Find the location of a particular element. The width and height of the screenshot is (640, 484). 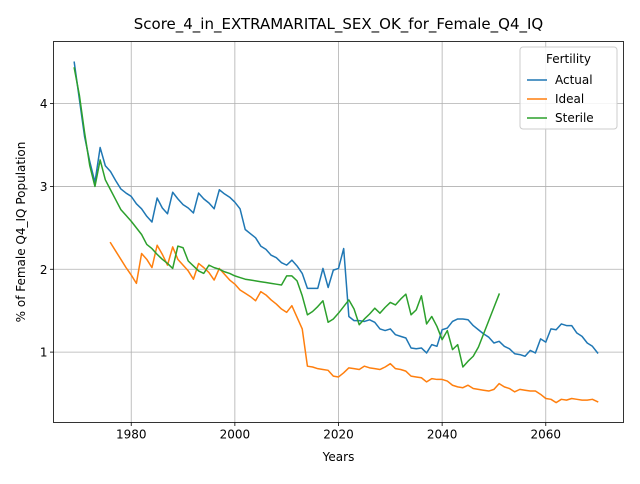

legend-label-sterile: Sterile is located at coordinates (574, 118).